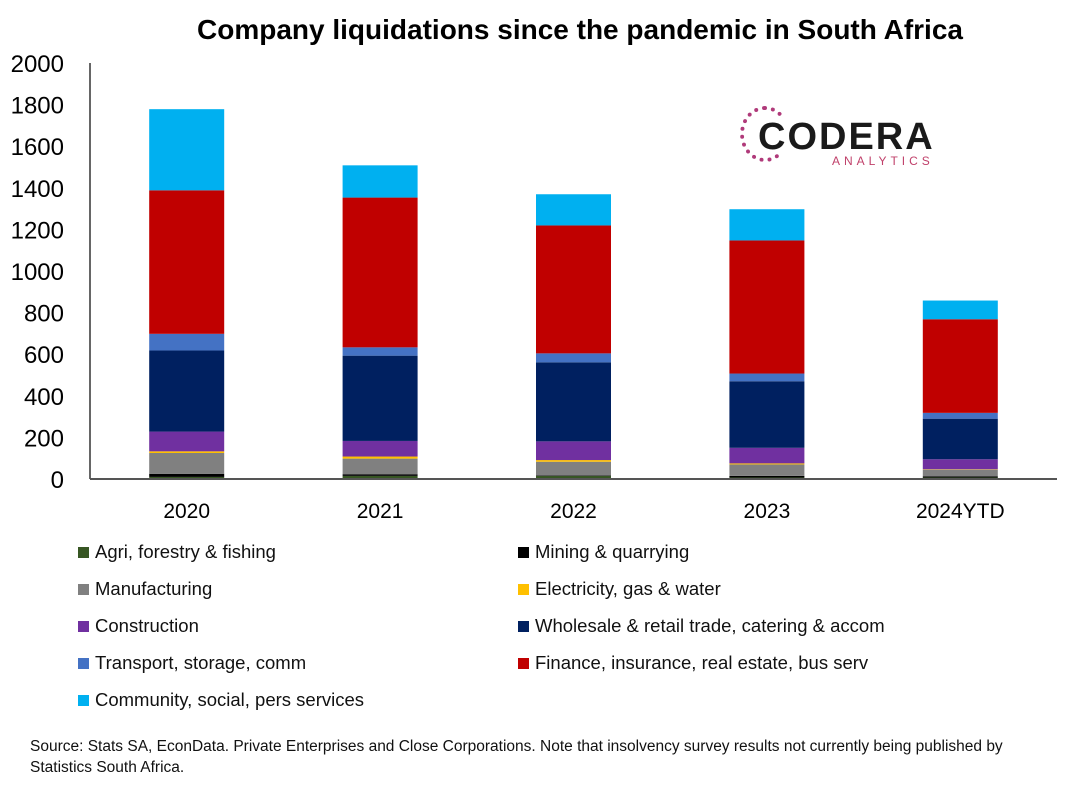 The image size is (1080, 796). What do you see at coordinates (883, 161) in the screenshot?
I see `logo-sub-text: ANALYTICS` at bounding box center [883, 161].